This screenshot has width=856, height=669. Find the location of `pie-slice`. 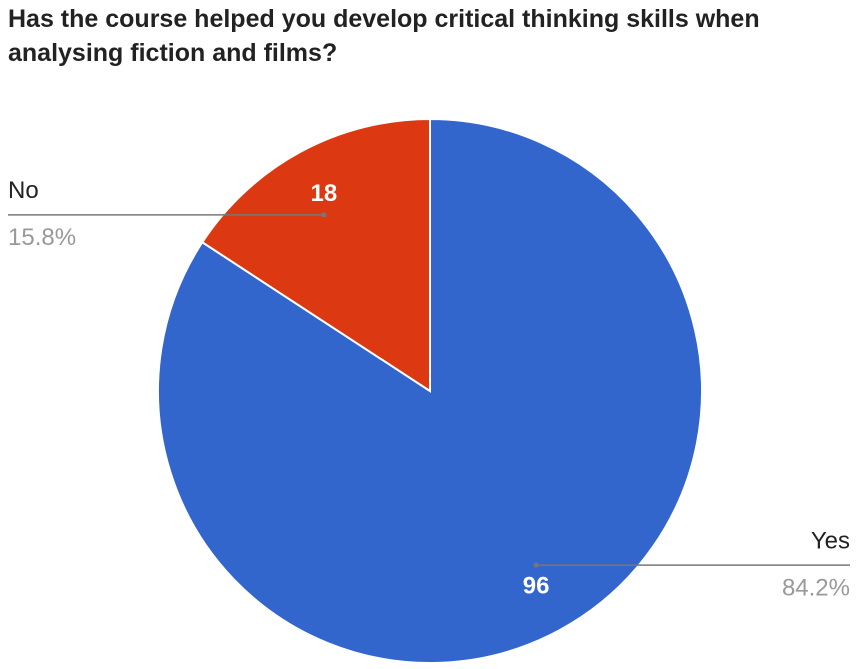

pie-slice is located at coordinates (315, 255).